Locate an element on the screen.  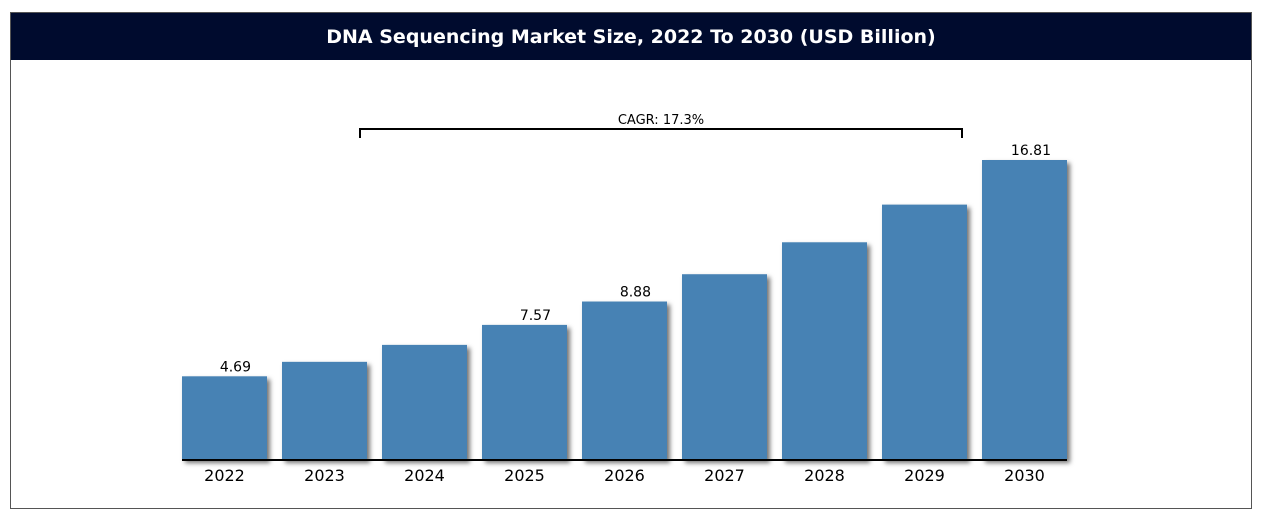
x-tick-label-2029: 2029 is located at coordinates (924, 475).